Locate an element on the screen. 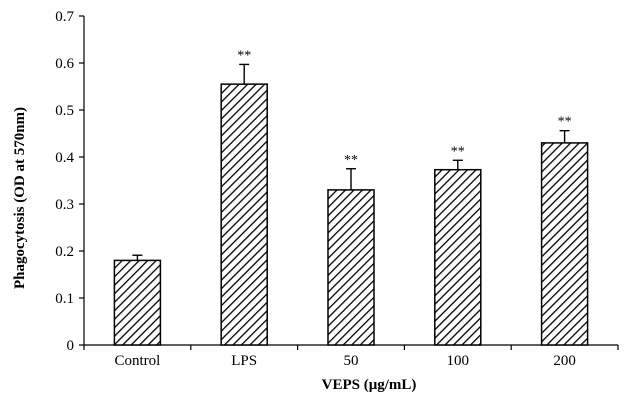 This screenshot has height=397, width=624. y-tick-label: 0.4 is located at coordinates (64, 158).